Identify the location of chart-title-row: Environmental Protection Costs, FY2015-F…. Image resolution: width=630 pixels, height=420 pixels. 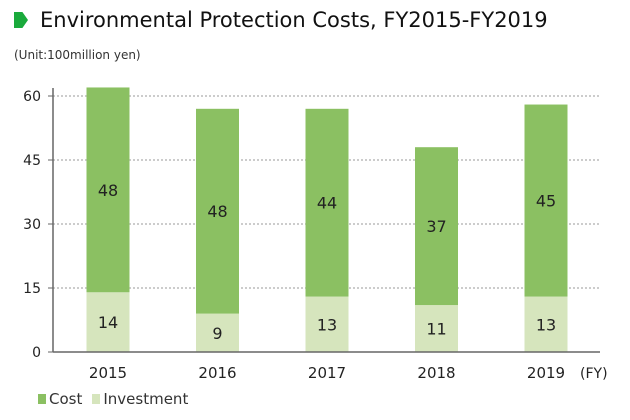
(281, 20).